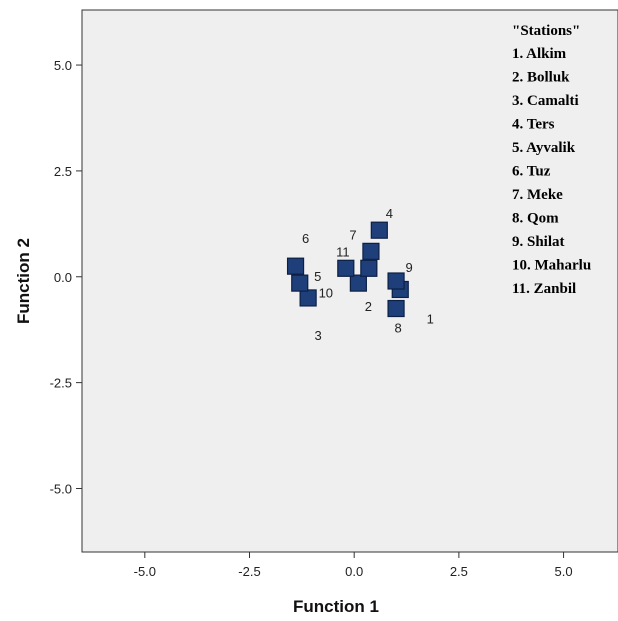 The height and width of the screenshot is (621, 618). Describe the element at coordinates (459, 571) in the screenshot. I see `x-tick-label: 2.5` at that location.